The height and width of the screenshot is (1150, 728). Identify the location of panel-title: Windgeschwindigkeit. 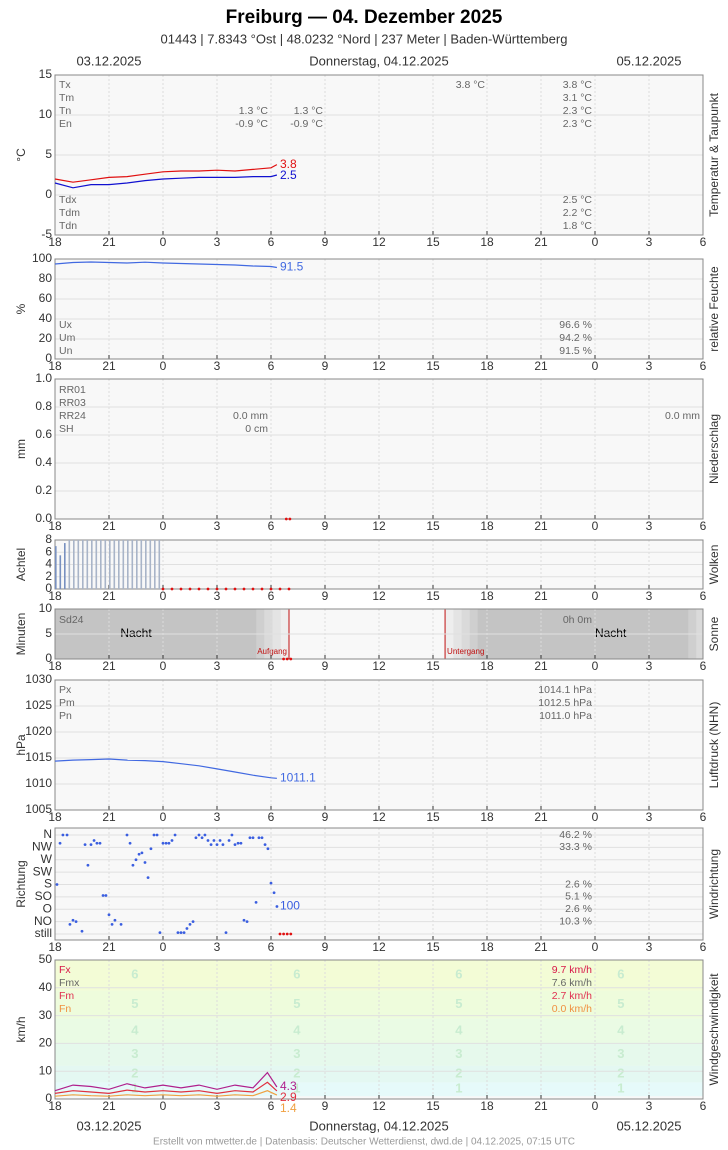
(714, 1029).